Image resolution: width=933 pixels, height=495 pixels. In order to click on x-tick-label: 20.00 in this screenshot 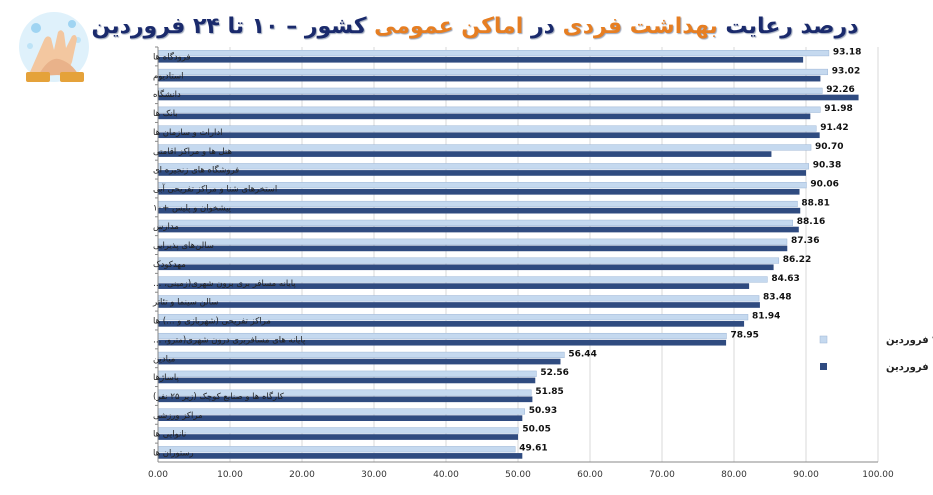, I will do `click(302, 475)`.